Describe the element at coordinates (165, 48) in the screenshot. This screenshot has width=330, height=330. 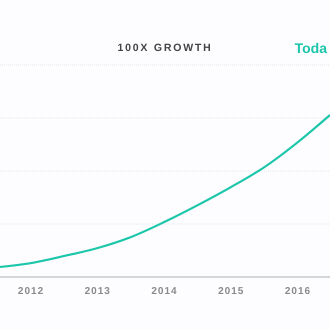
I see `chart-title: 100X GROWTH` at that location.